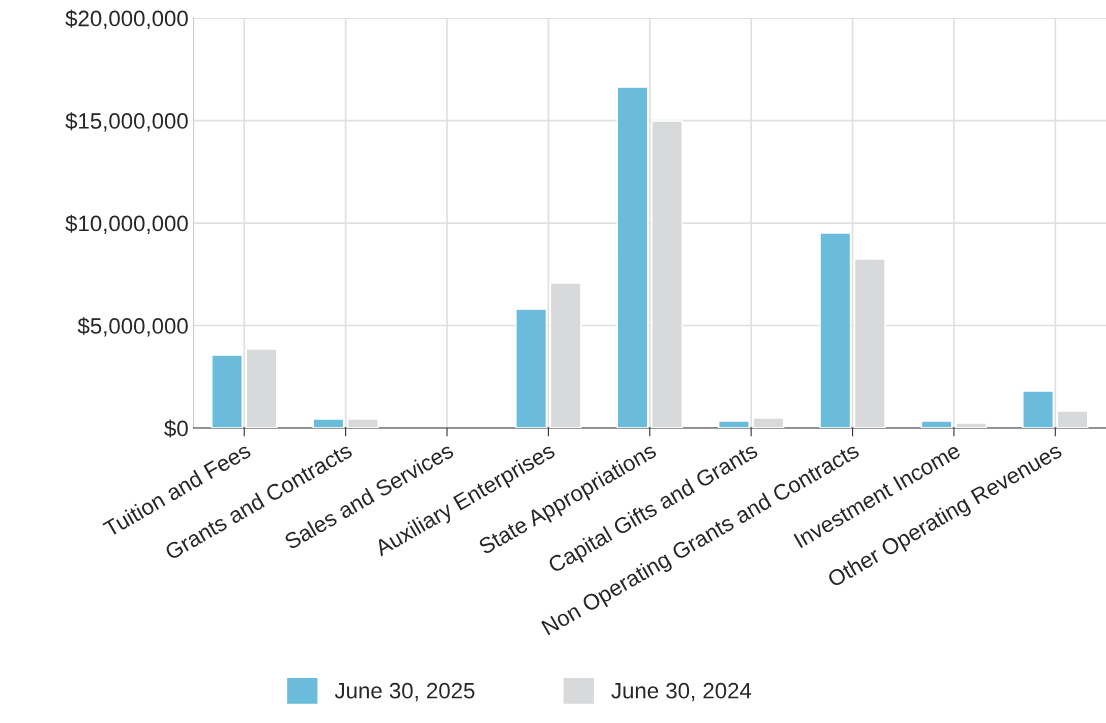 Image resolution: width=1106 pixels, height=723 pixels. I want to click on y-tick-label: $5,000,000, so click(132, 327).